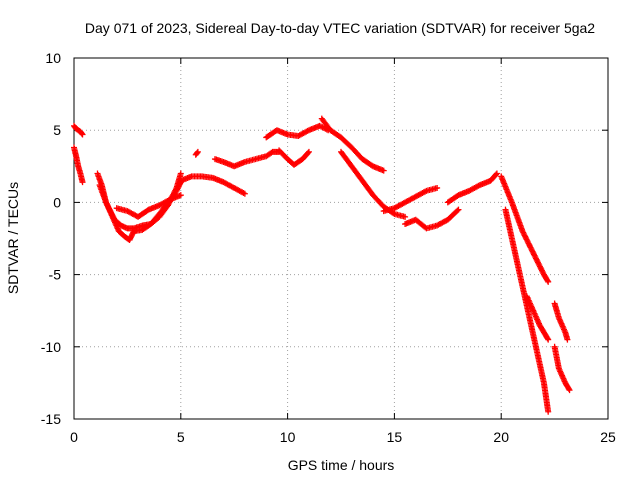 This screenshot has width=640, height=480. I want to click on series-arc-k, so click(352, 144).